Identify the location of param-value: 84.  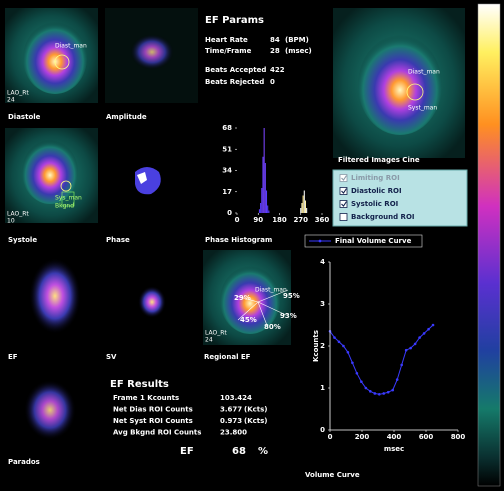
(275, 40).